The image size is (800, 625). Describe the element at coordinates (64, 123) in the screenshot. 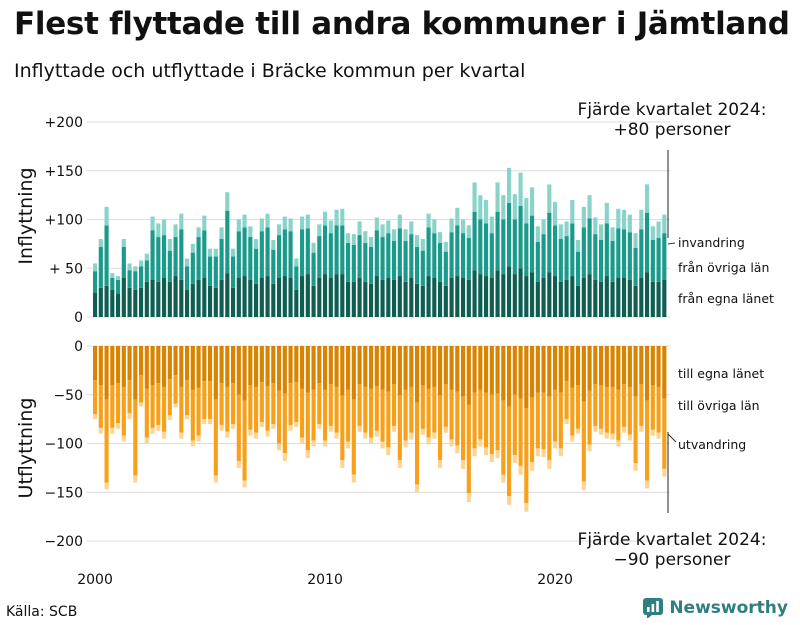

I see `ytick-label-top: +200` at that location.